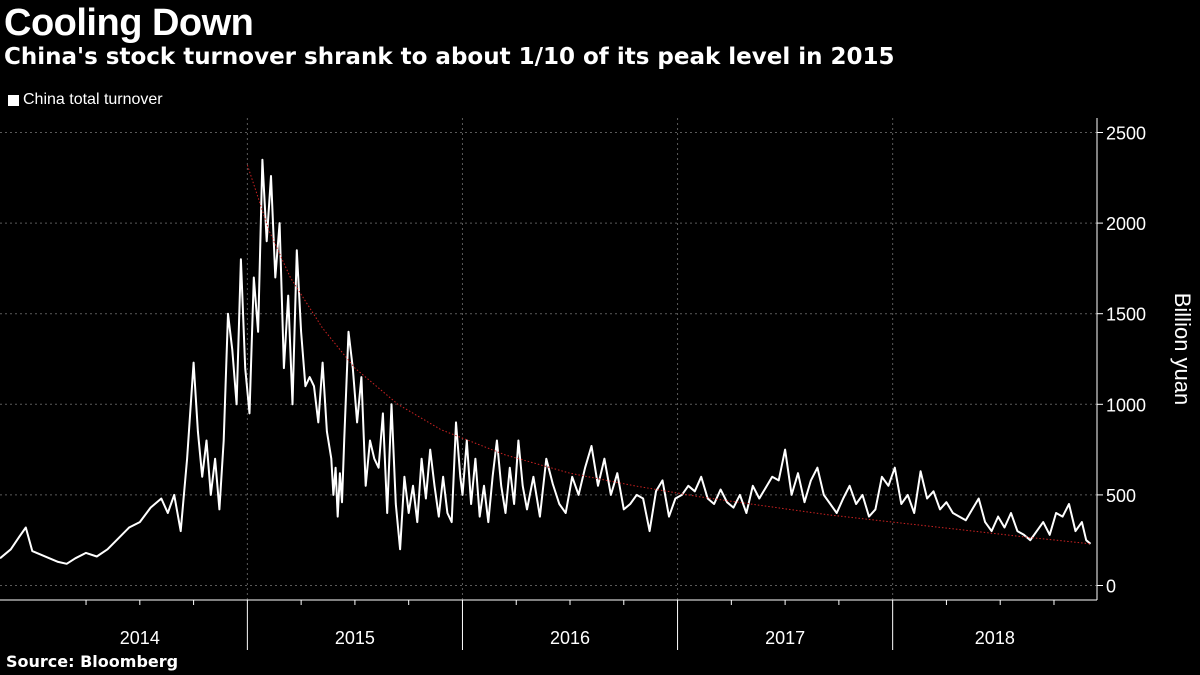 The height and width of the screenshot is (675, 1200). What do you see at coordinates (1182, 349) in the screenshot?
I see `y-axis-label: Billion yuan` at bounding box center [1182, 349].